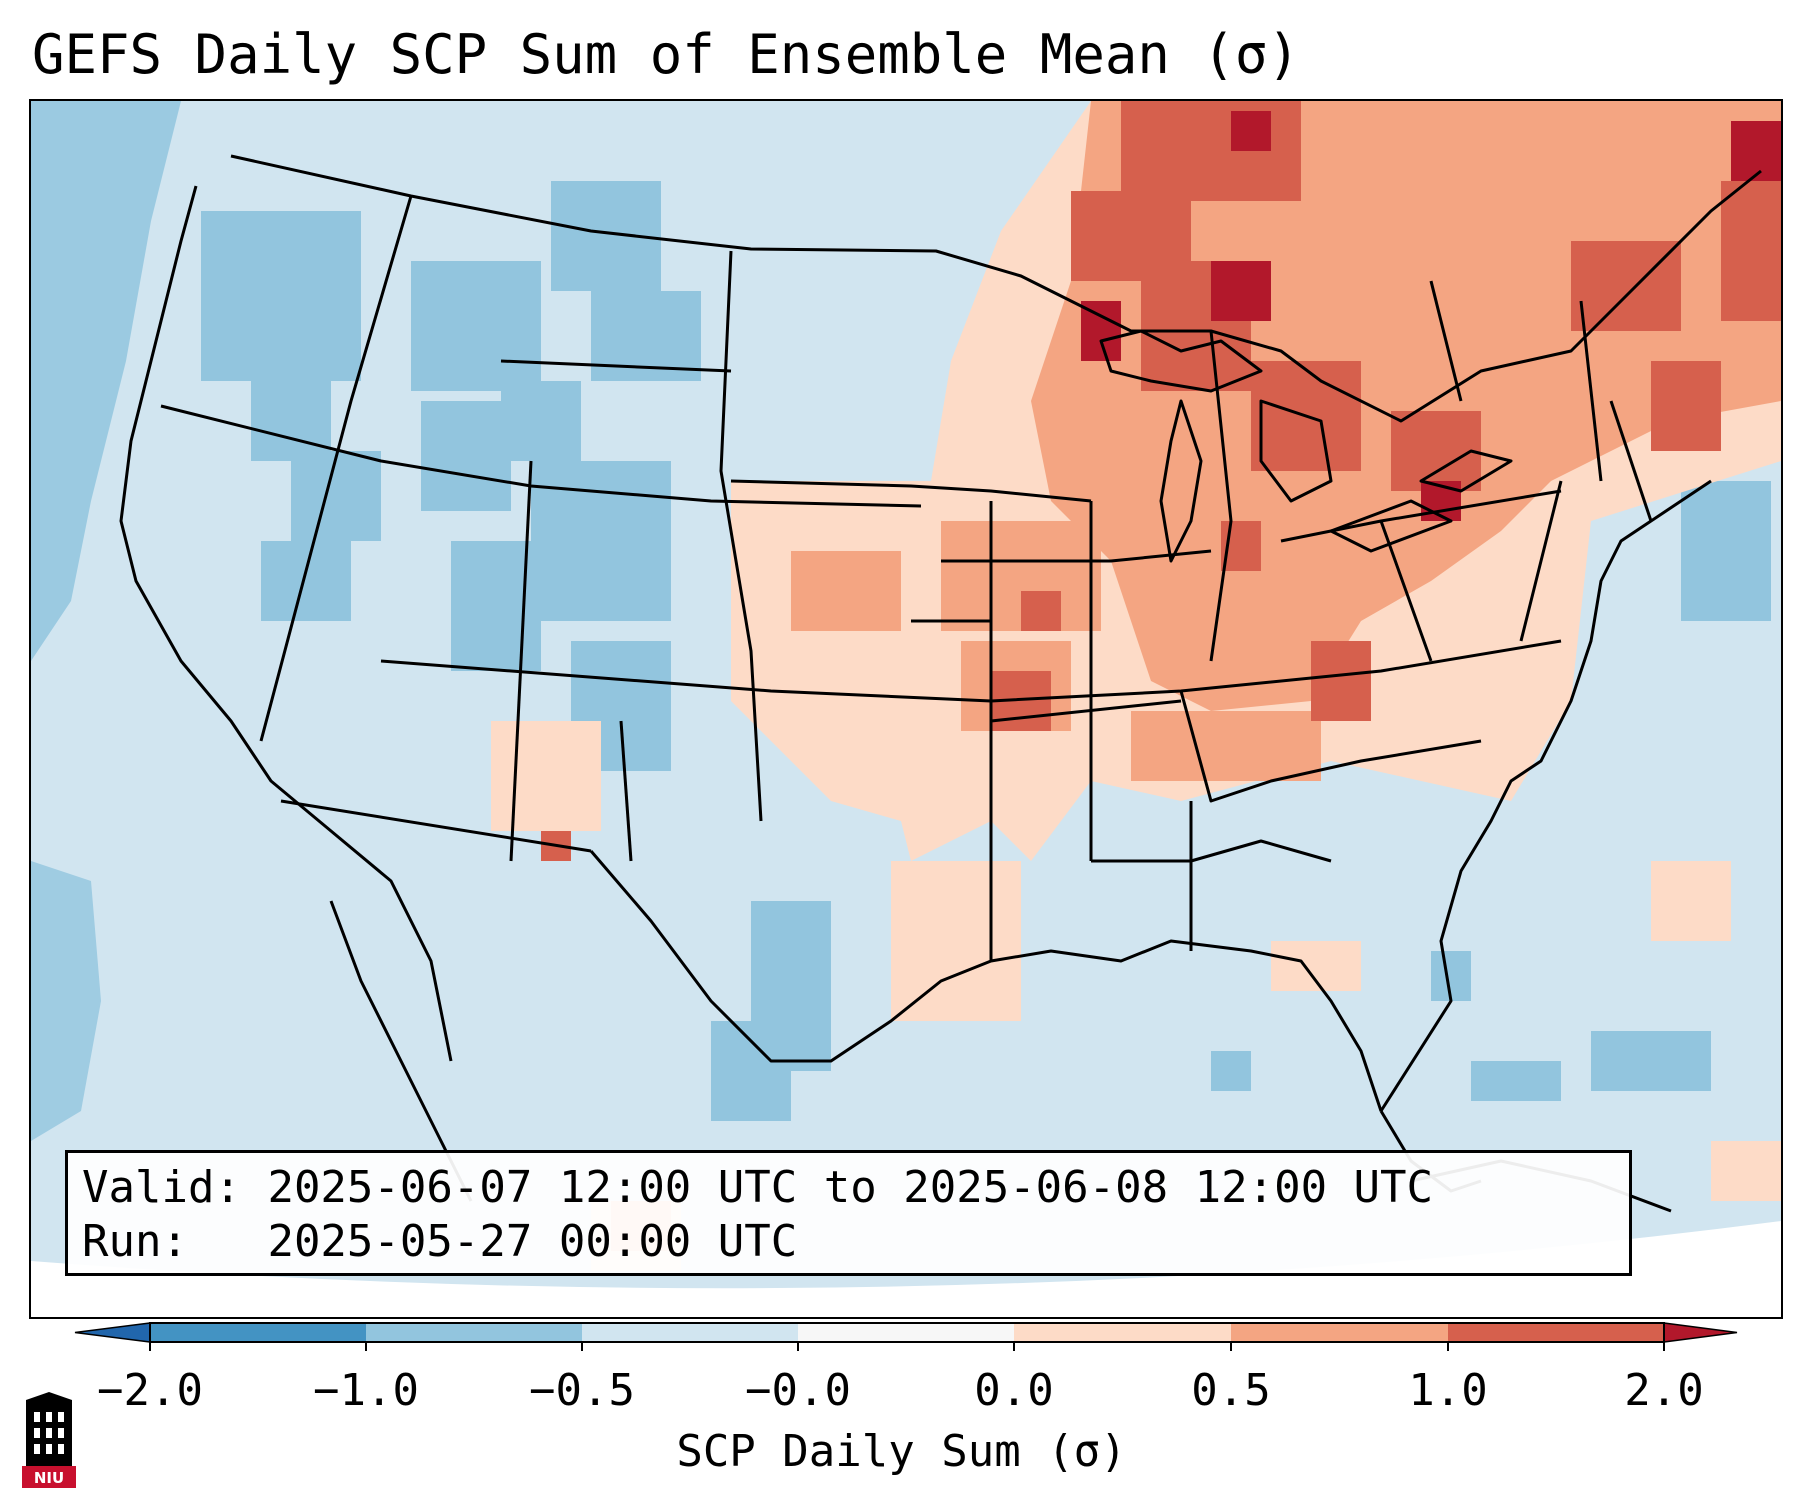 This screenshot has height=1506, width=1803. Describe the element at coordinates (161, 1187) in the screenshot. I see `valid-label: Valid:` at that location.